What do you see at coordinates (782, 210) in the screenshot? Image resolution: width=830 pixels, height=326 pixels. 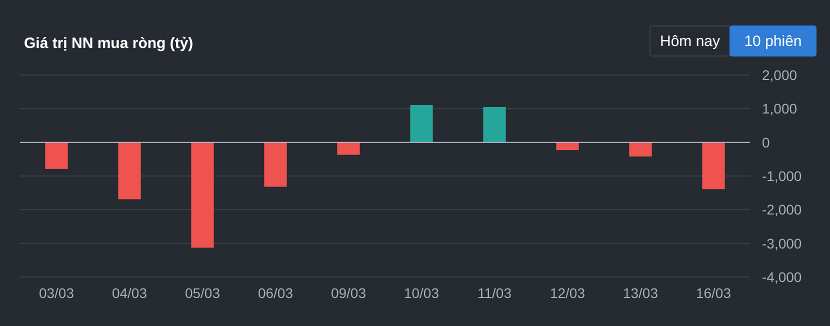 I see `y-tick-label: -2,000` at bounding box center [782, 210].